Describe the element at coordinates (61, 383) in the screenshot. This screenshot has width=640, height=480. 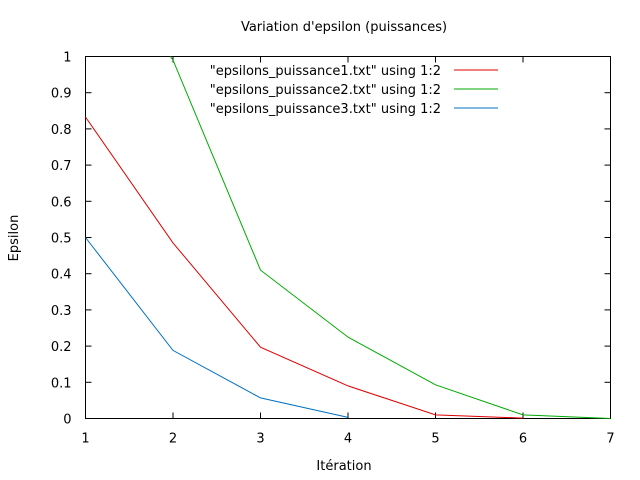
I see `y-tick-label: 0.1` at that location.